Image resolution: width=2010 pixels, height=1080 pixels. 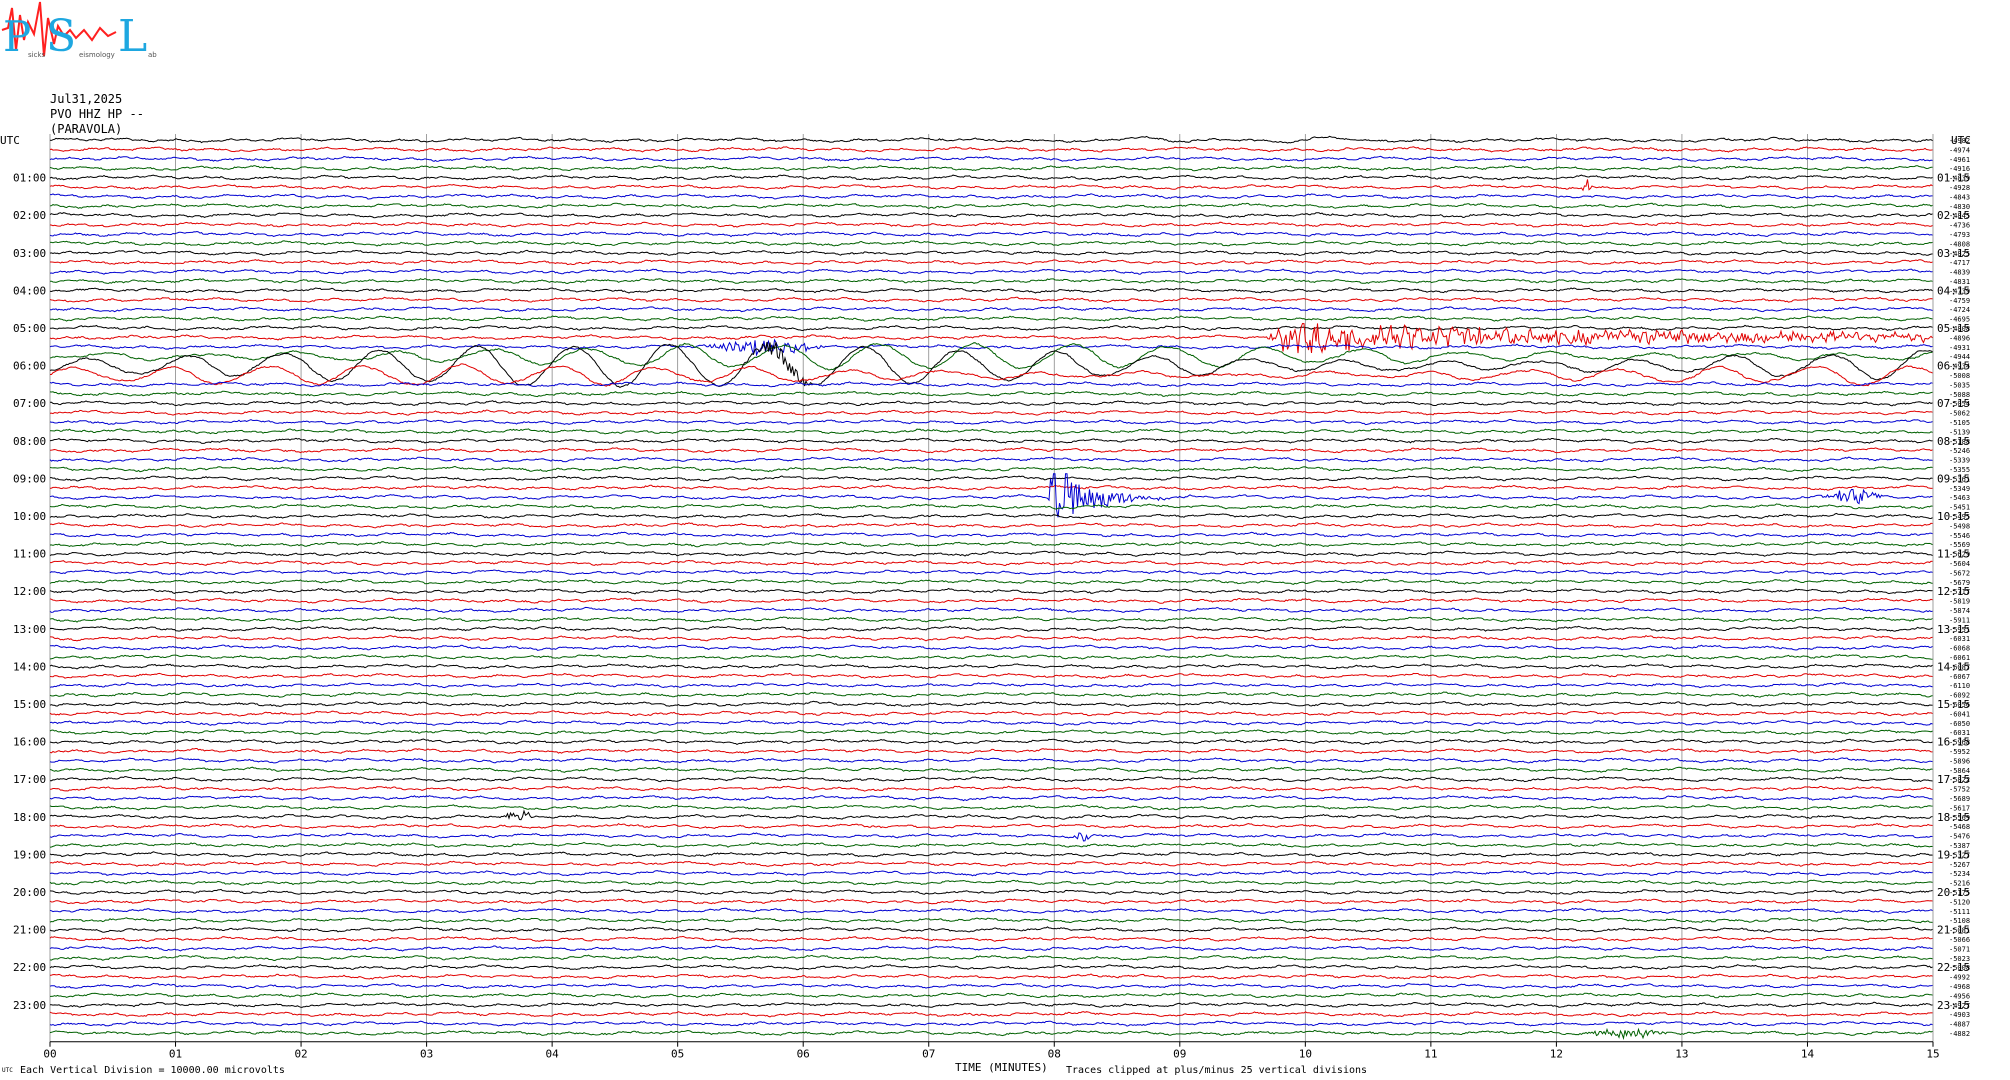 I want to click on trace-offset-label: -4916, so click(x=1959, y=169).